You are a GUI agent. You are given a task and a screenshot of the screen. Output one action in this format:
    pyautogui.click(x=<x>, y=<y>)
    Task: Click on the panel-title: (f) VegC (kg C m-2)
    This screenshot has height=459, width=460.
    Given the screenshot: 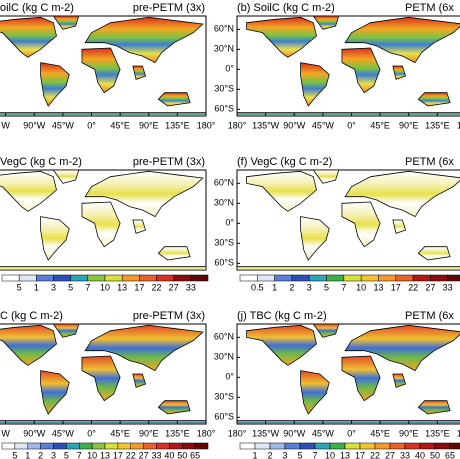 What is the action you would take?
    pyautogui.click(x=284, y=162)
    